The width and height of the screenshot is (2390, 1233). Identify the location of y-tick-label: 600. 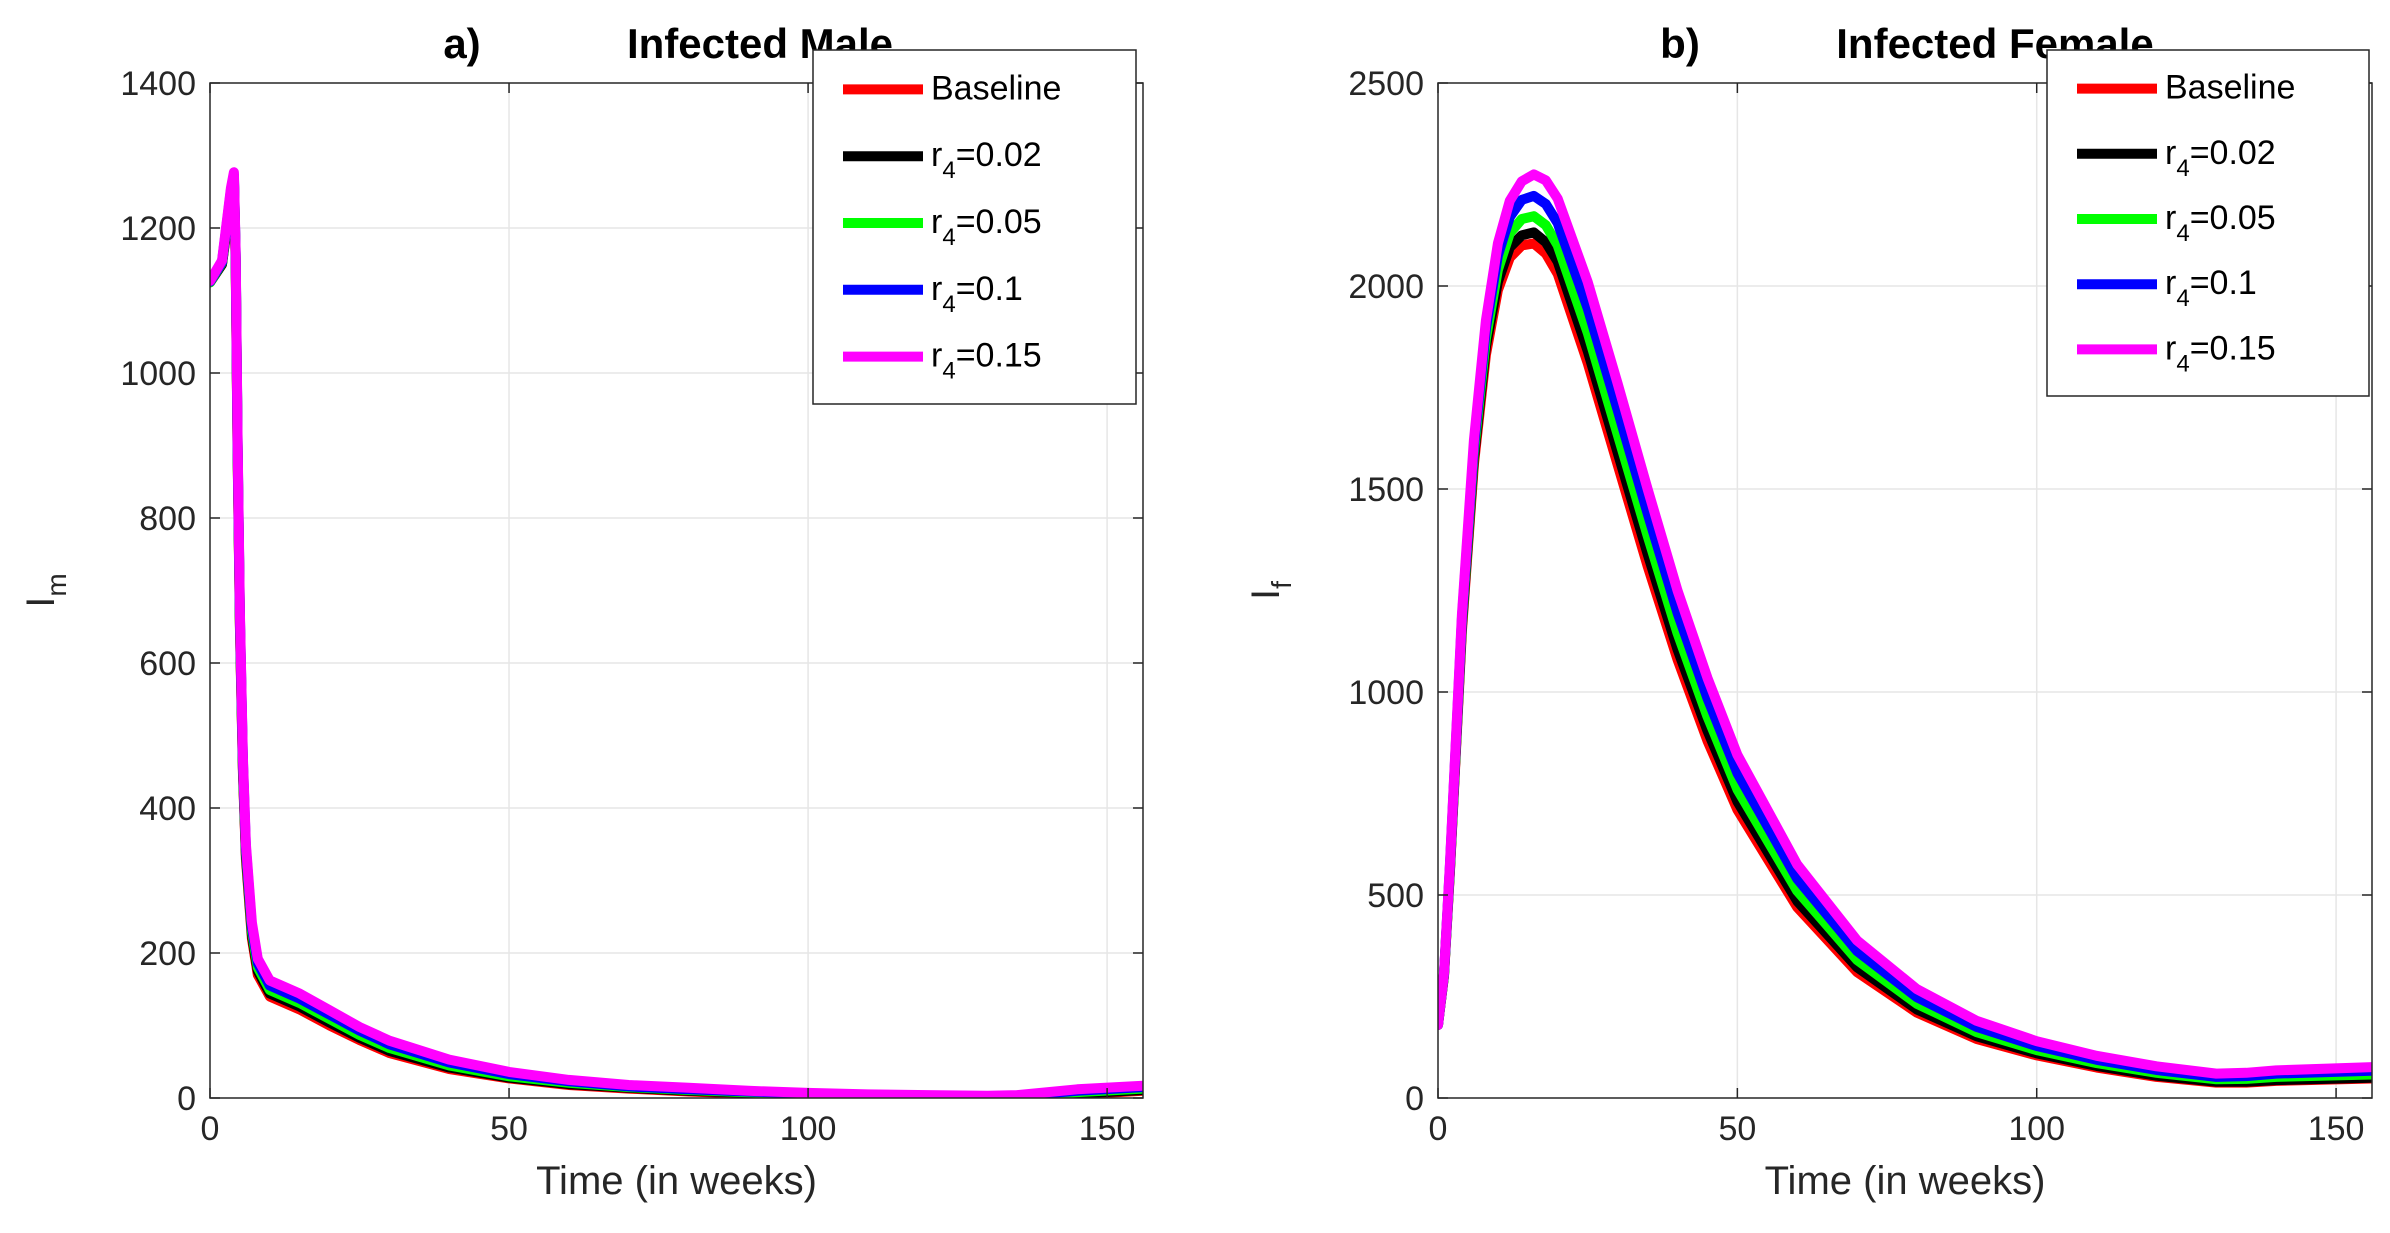
(167, 664).